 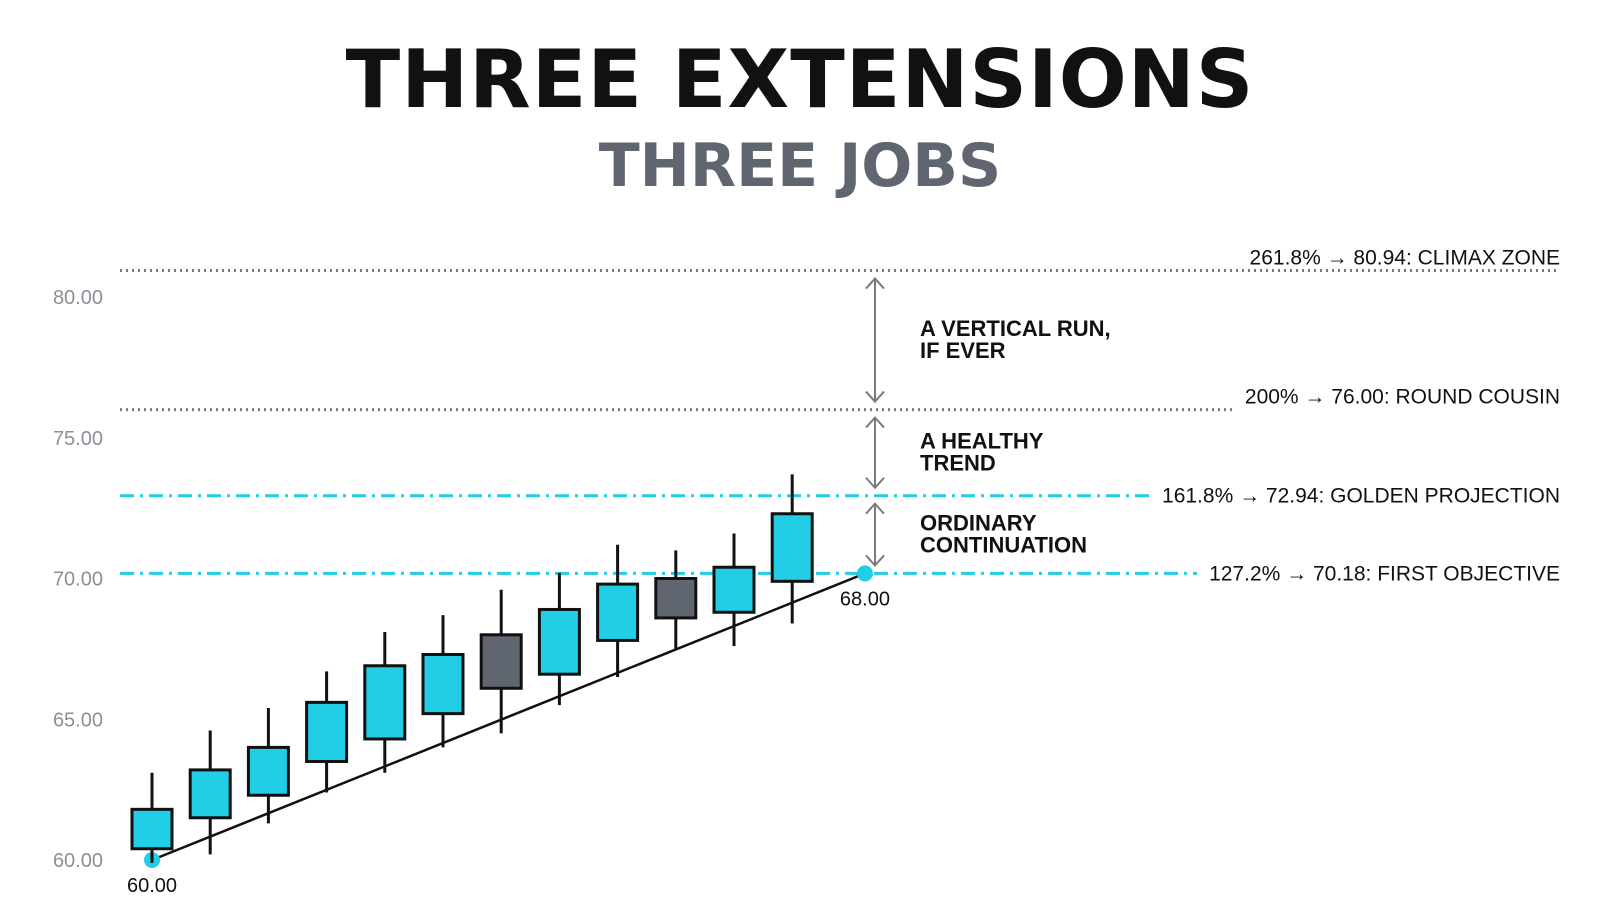 I want to click on level-label: 161.8% → 72.94: GOLDEN PROJECTION, so click(x=1361, y=496).